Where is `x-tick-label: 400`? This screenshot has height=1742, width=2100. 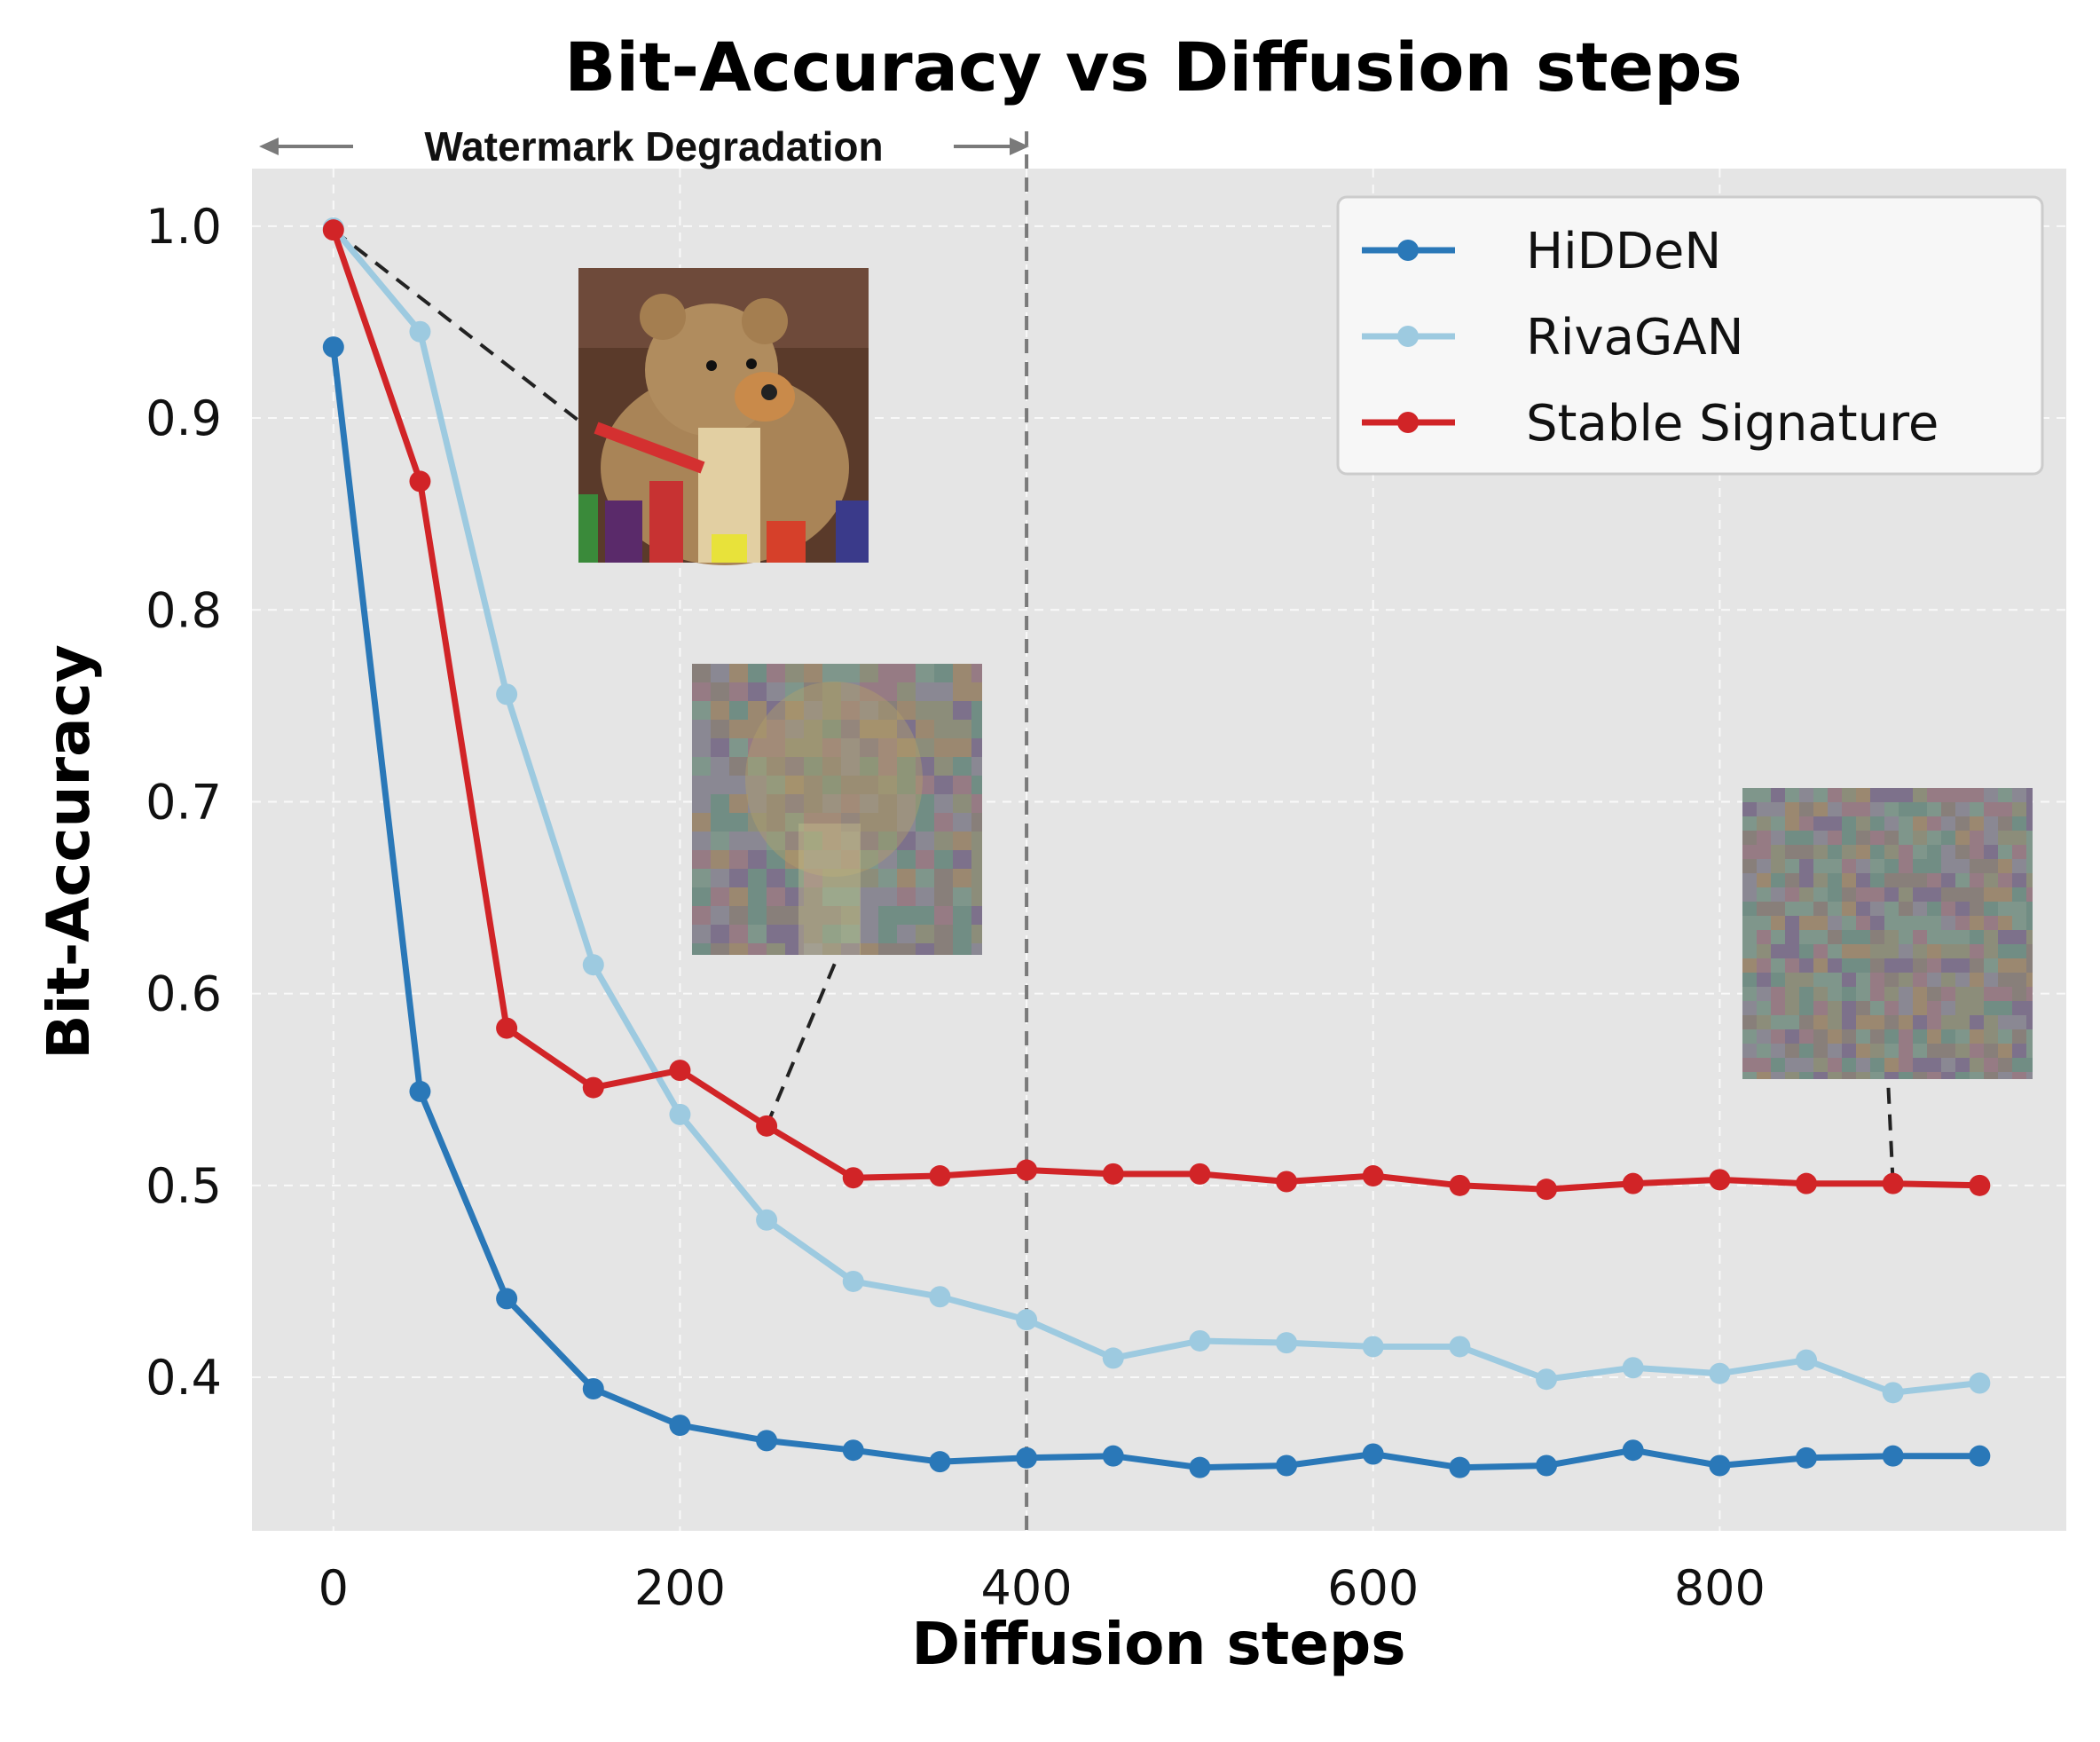 x-tick-label: 400 is located at coordinates (1027, 1588).